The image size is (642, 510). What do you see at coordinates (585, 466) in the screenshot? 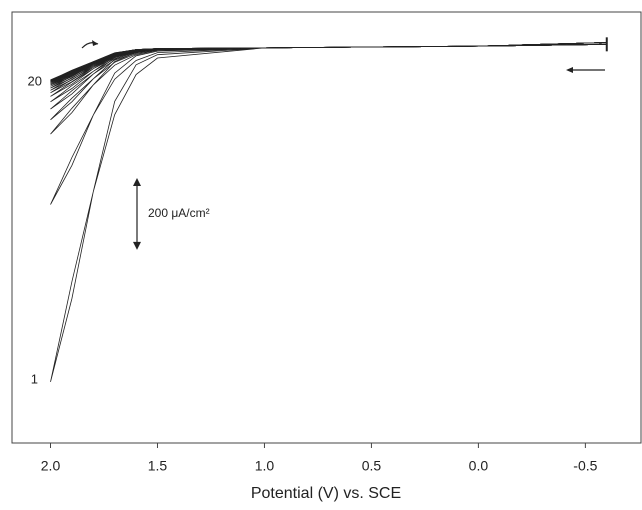
I see `x-tick-label: -0.5` at bounding box center [585, 466].